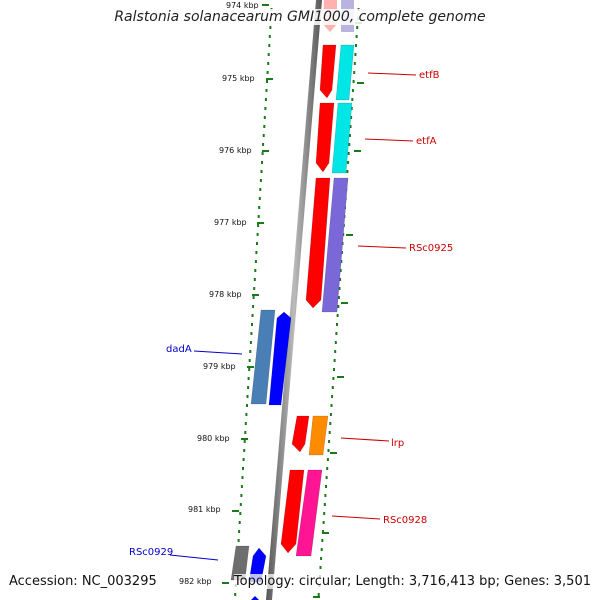  What do you see at coordinates (405, 248) in the screenshot?
I see `gene-label-RSc0925: RSc0925` at bounding box center [405, 248].